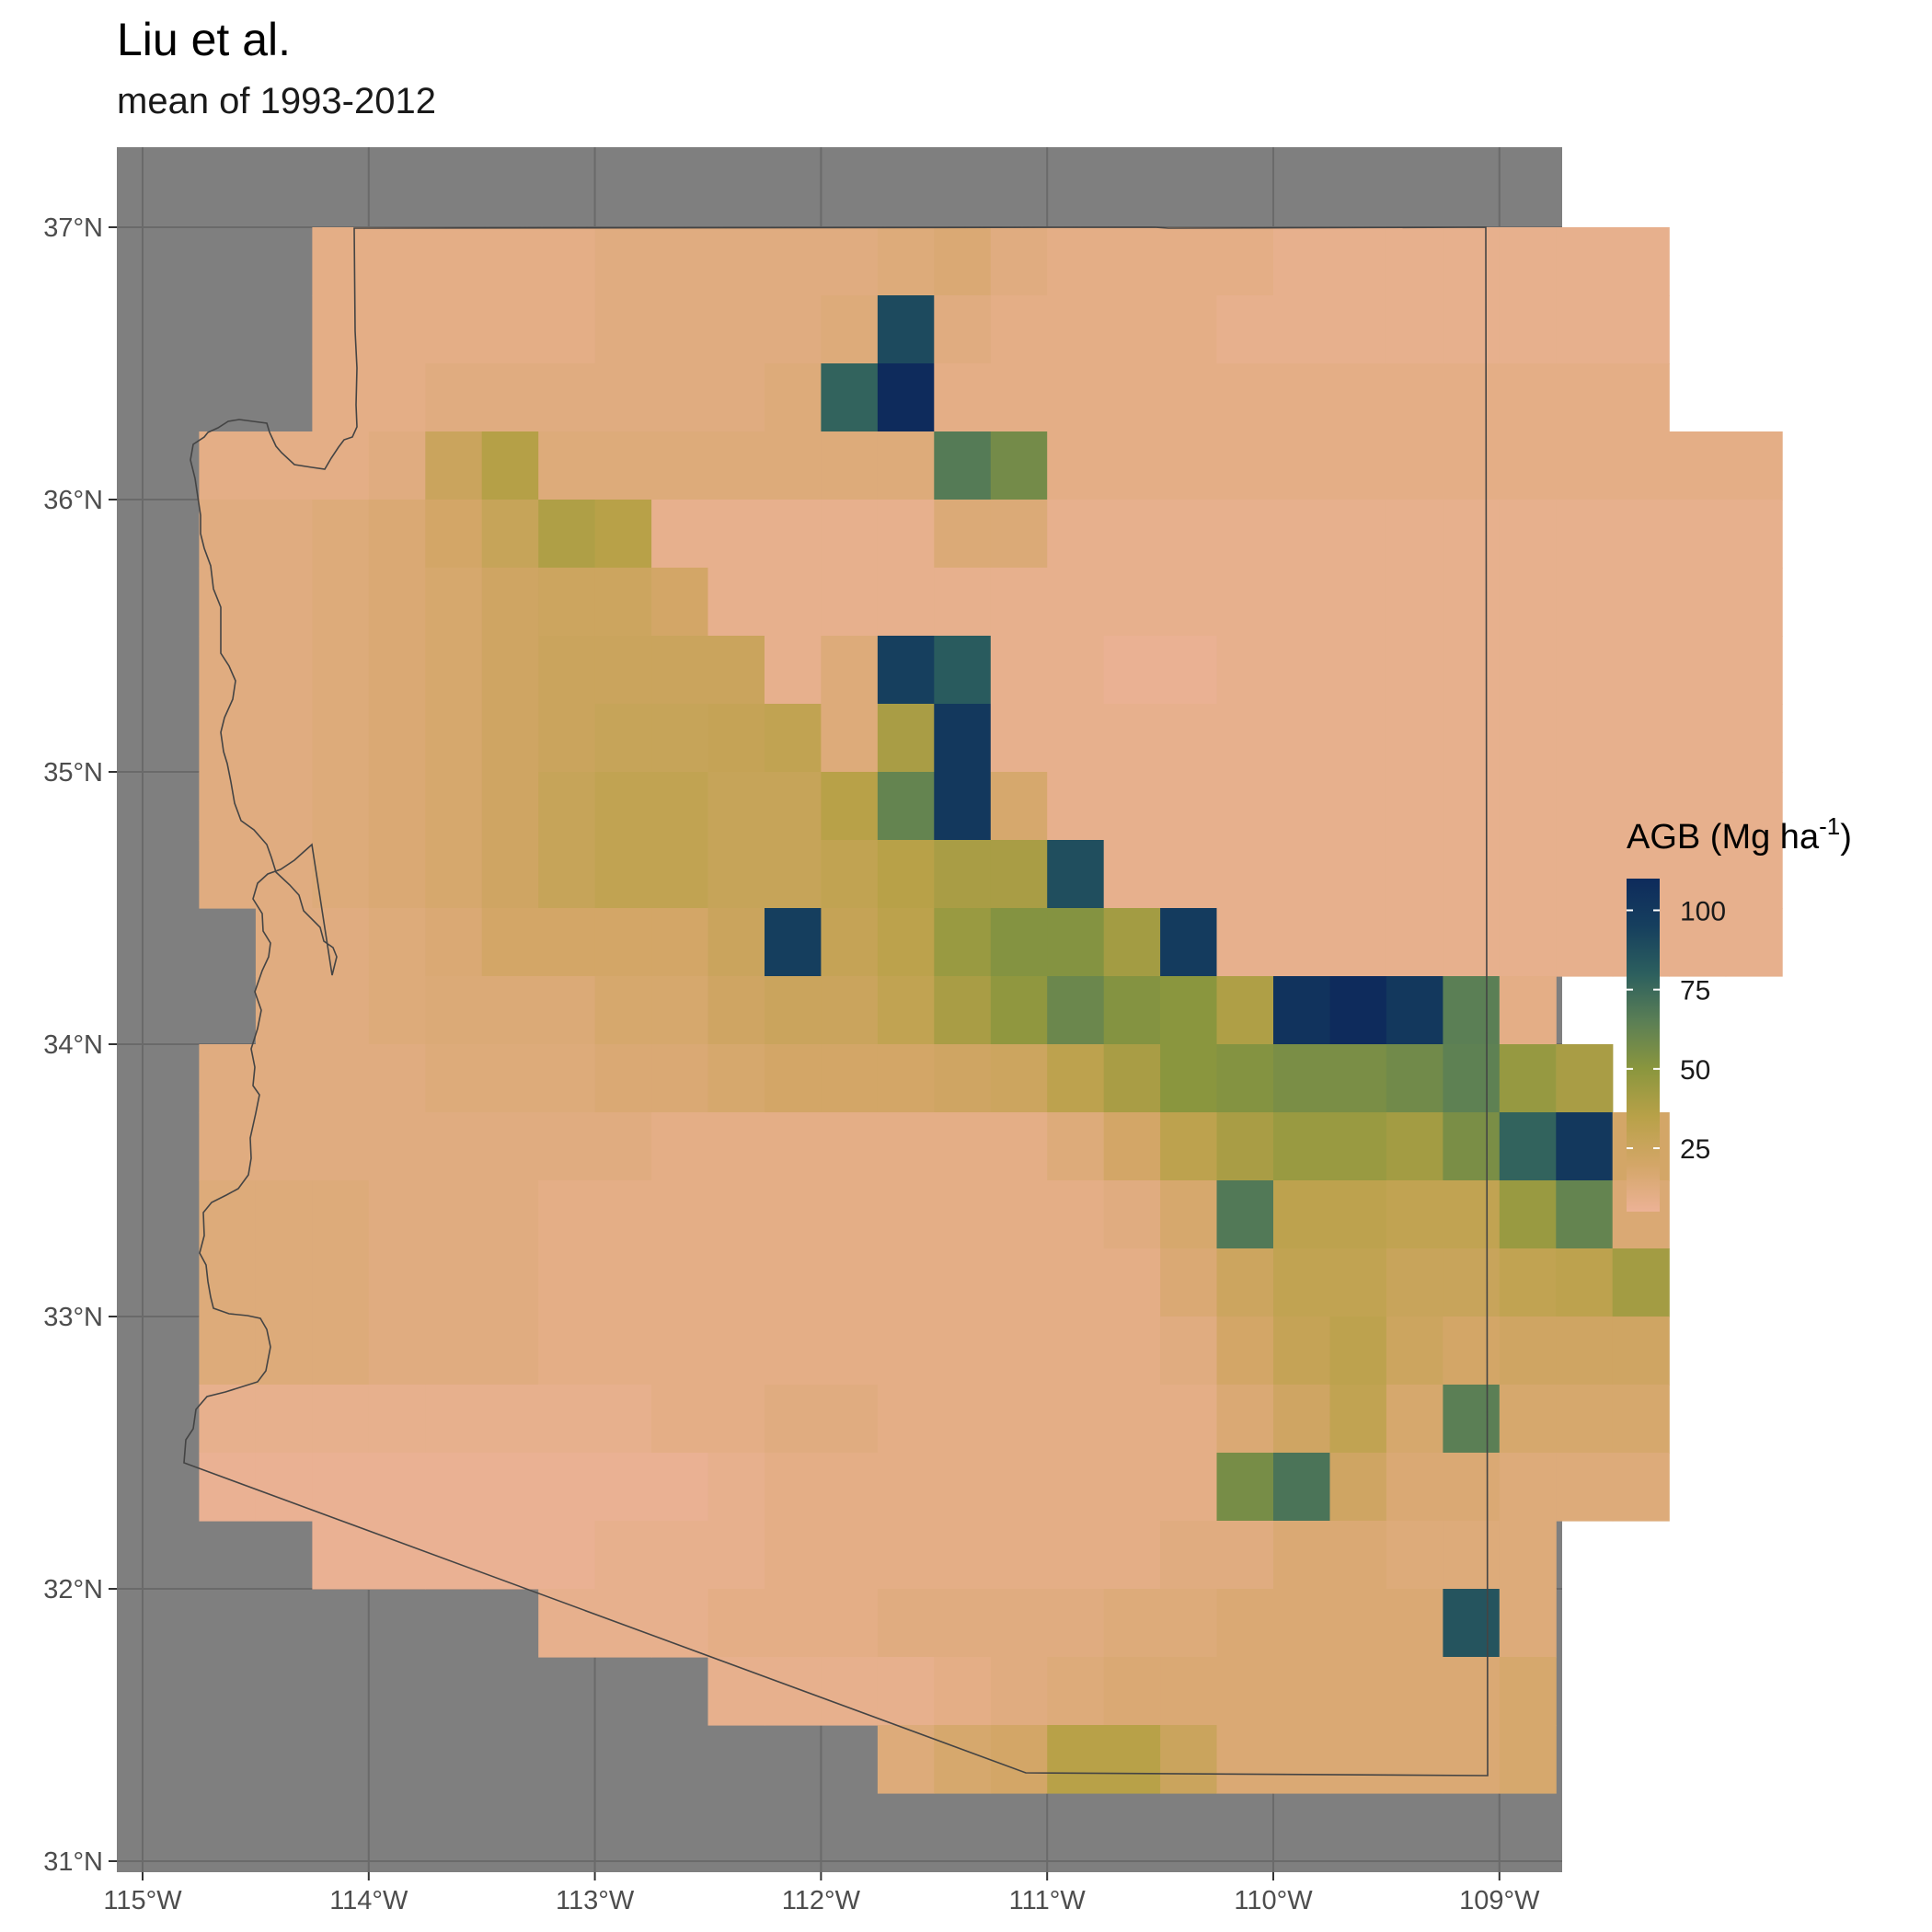 The image size is (1932, 1932). What do you see at coordinates (1676, 1030) in the screenshot?
I see `legend-ticks: 100 75 50 25` at bounding box center [1676, 1030].